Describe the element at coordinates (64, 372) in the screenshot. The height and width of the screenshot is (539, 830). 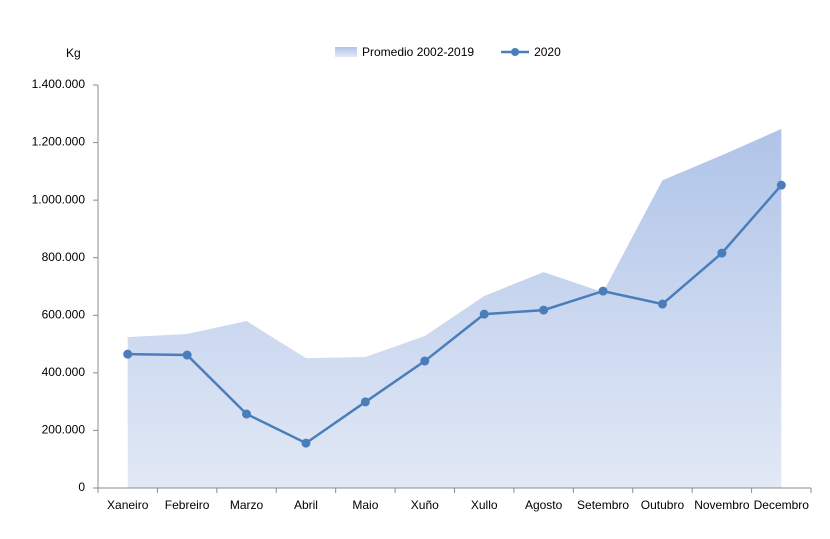
I see `y-tick-label: 400.000` at that location.